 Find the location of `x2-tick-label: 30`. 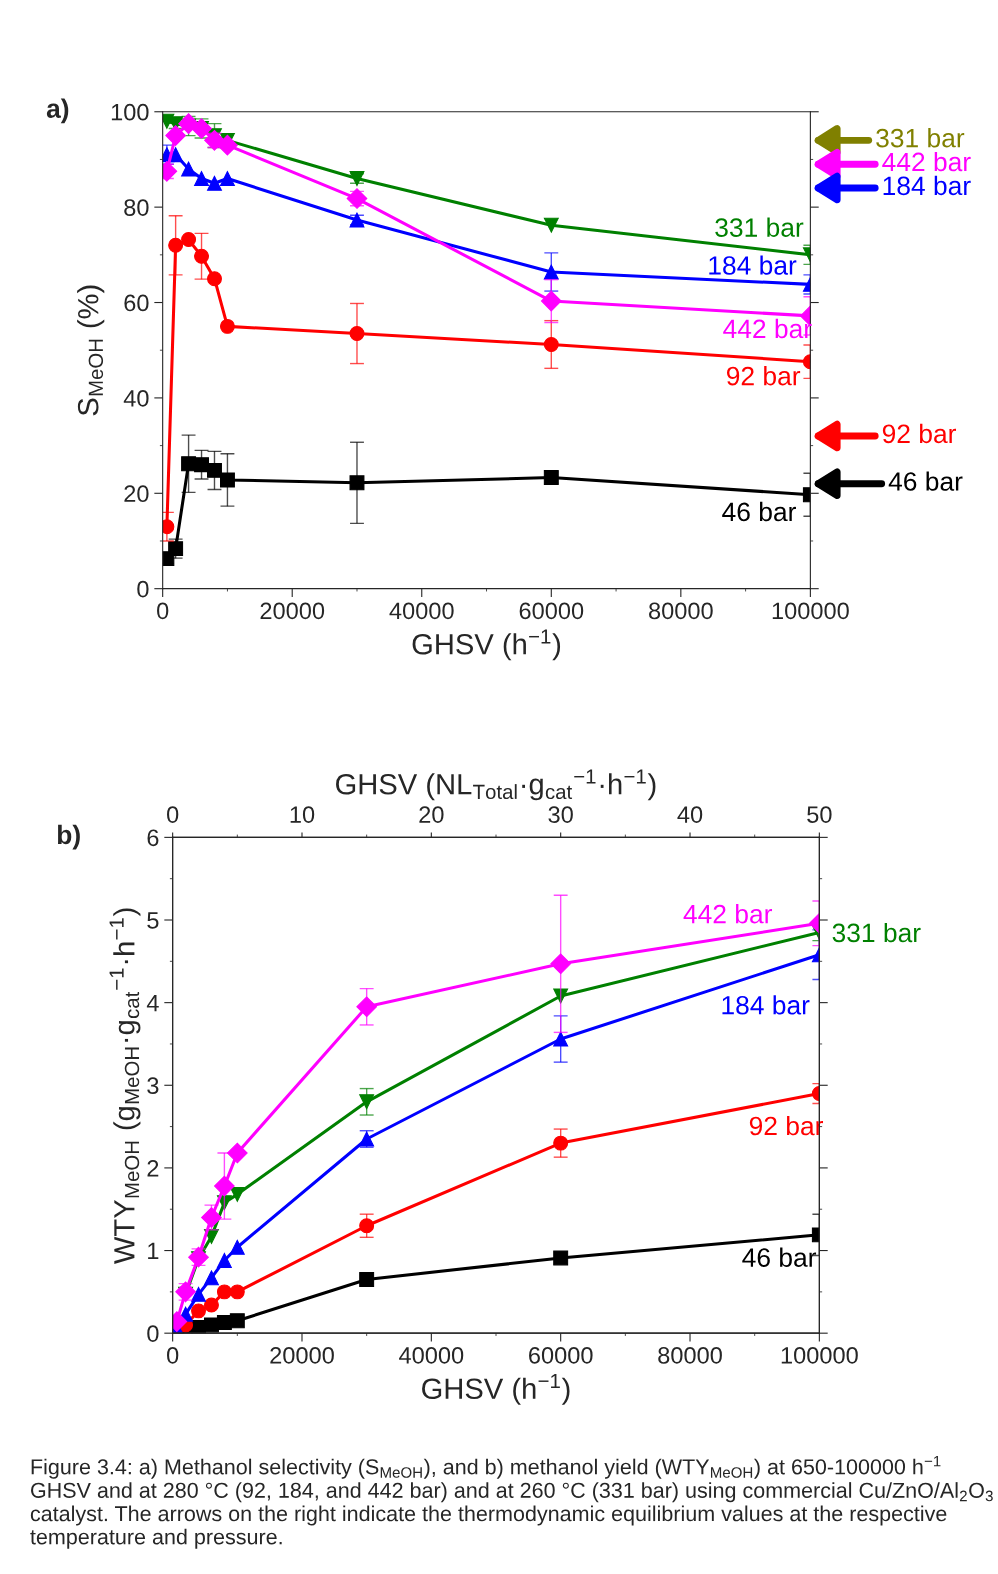

x2-tick-label: 30 is located at coordinates (560, 814).